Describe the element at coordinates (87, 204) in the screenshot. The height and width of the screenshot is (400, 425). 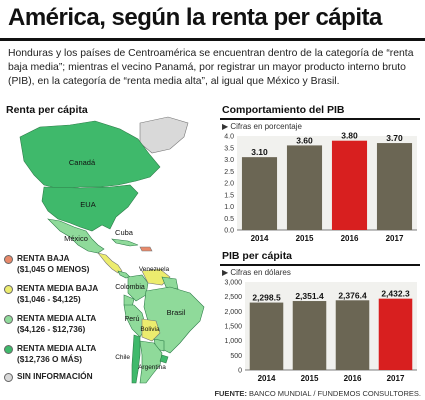
I see `country-label-usa: EUA` at that location.